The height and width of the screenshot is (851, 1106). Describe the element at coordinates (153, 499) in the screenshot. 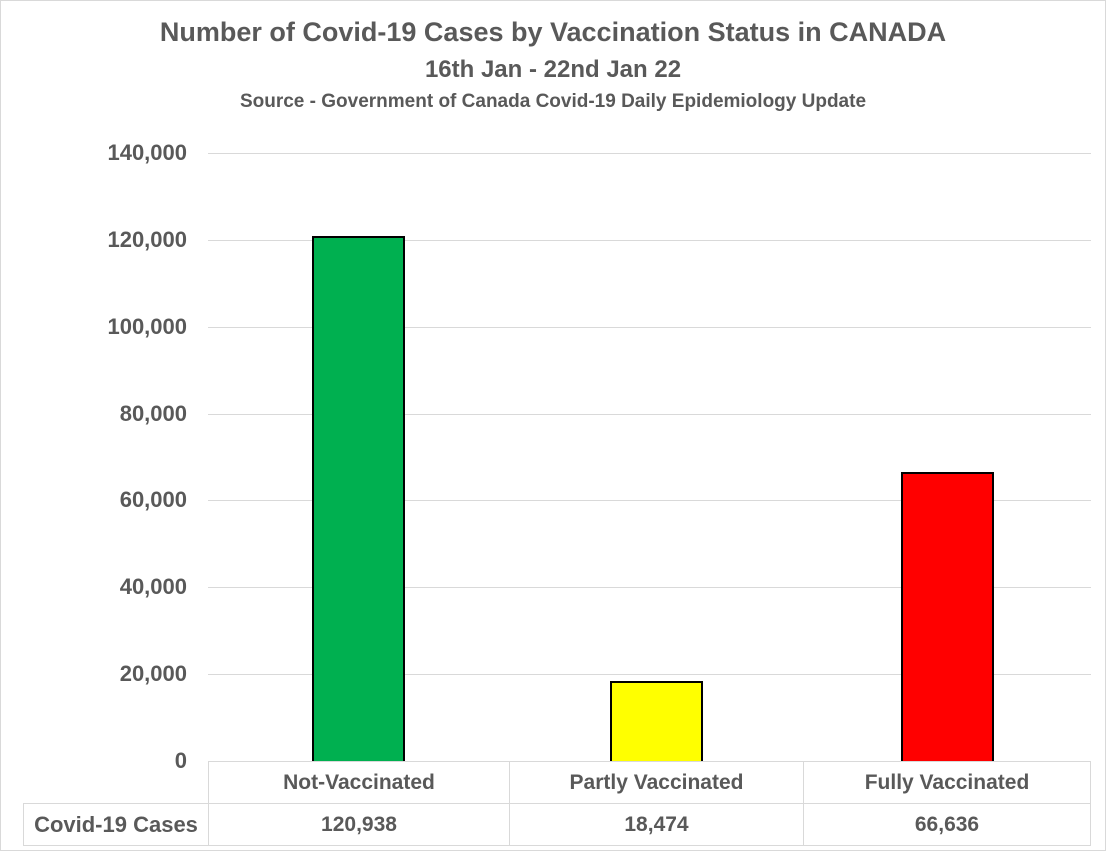

I see `y-axis-tick-label: 60,000` at that location.